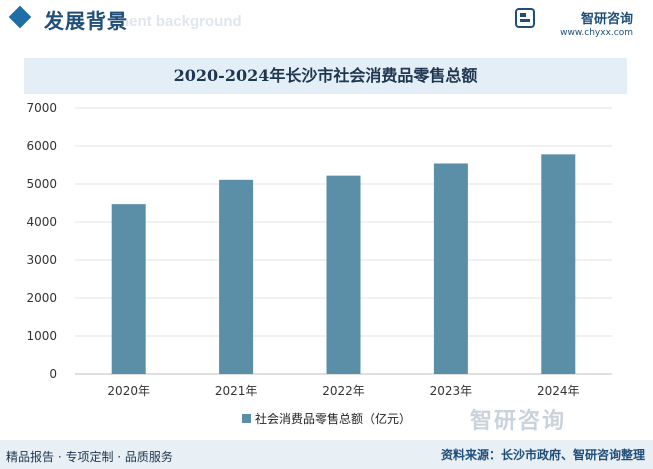 This screenshot has height=469, width=653. I want to click on legend: 社会消费品零售总额（亿元）, so click(326, 418).